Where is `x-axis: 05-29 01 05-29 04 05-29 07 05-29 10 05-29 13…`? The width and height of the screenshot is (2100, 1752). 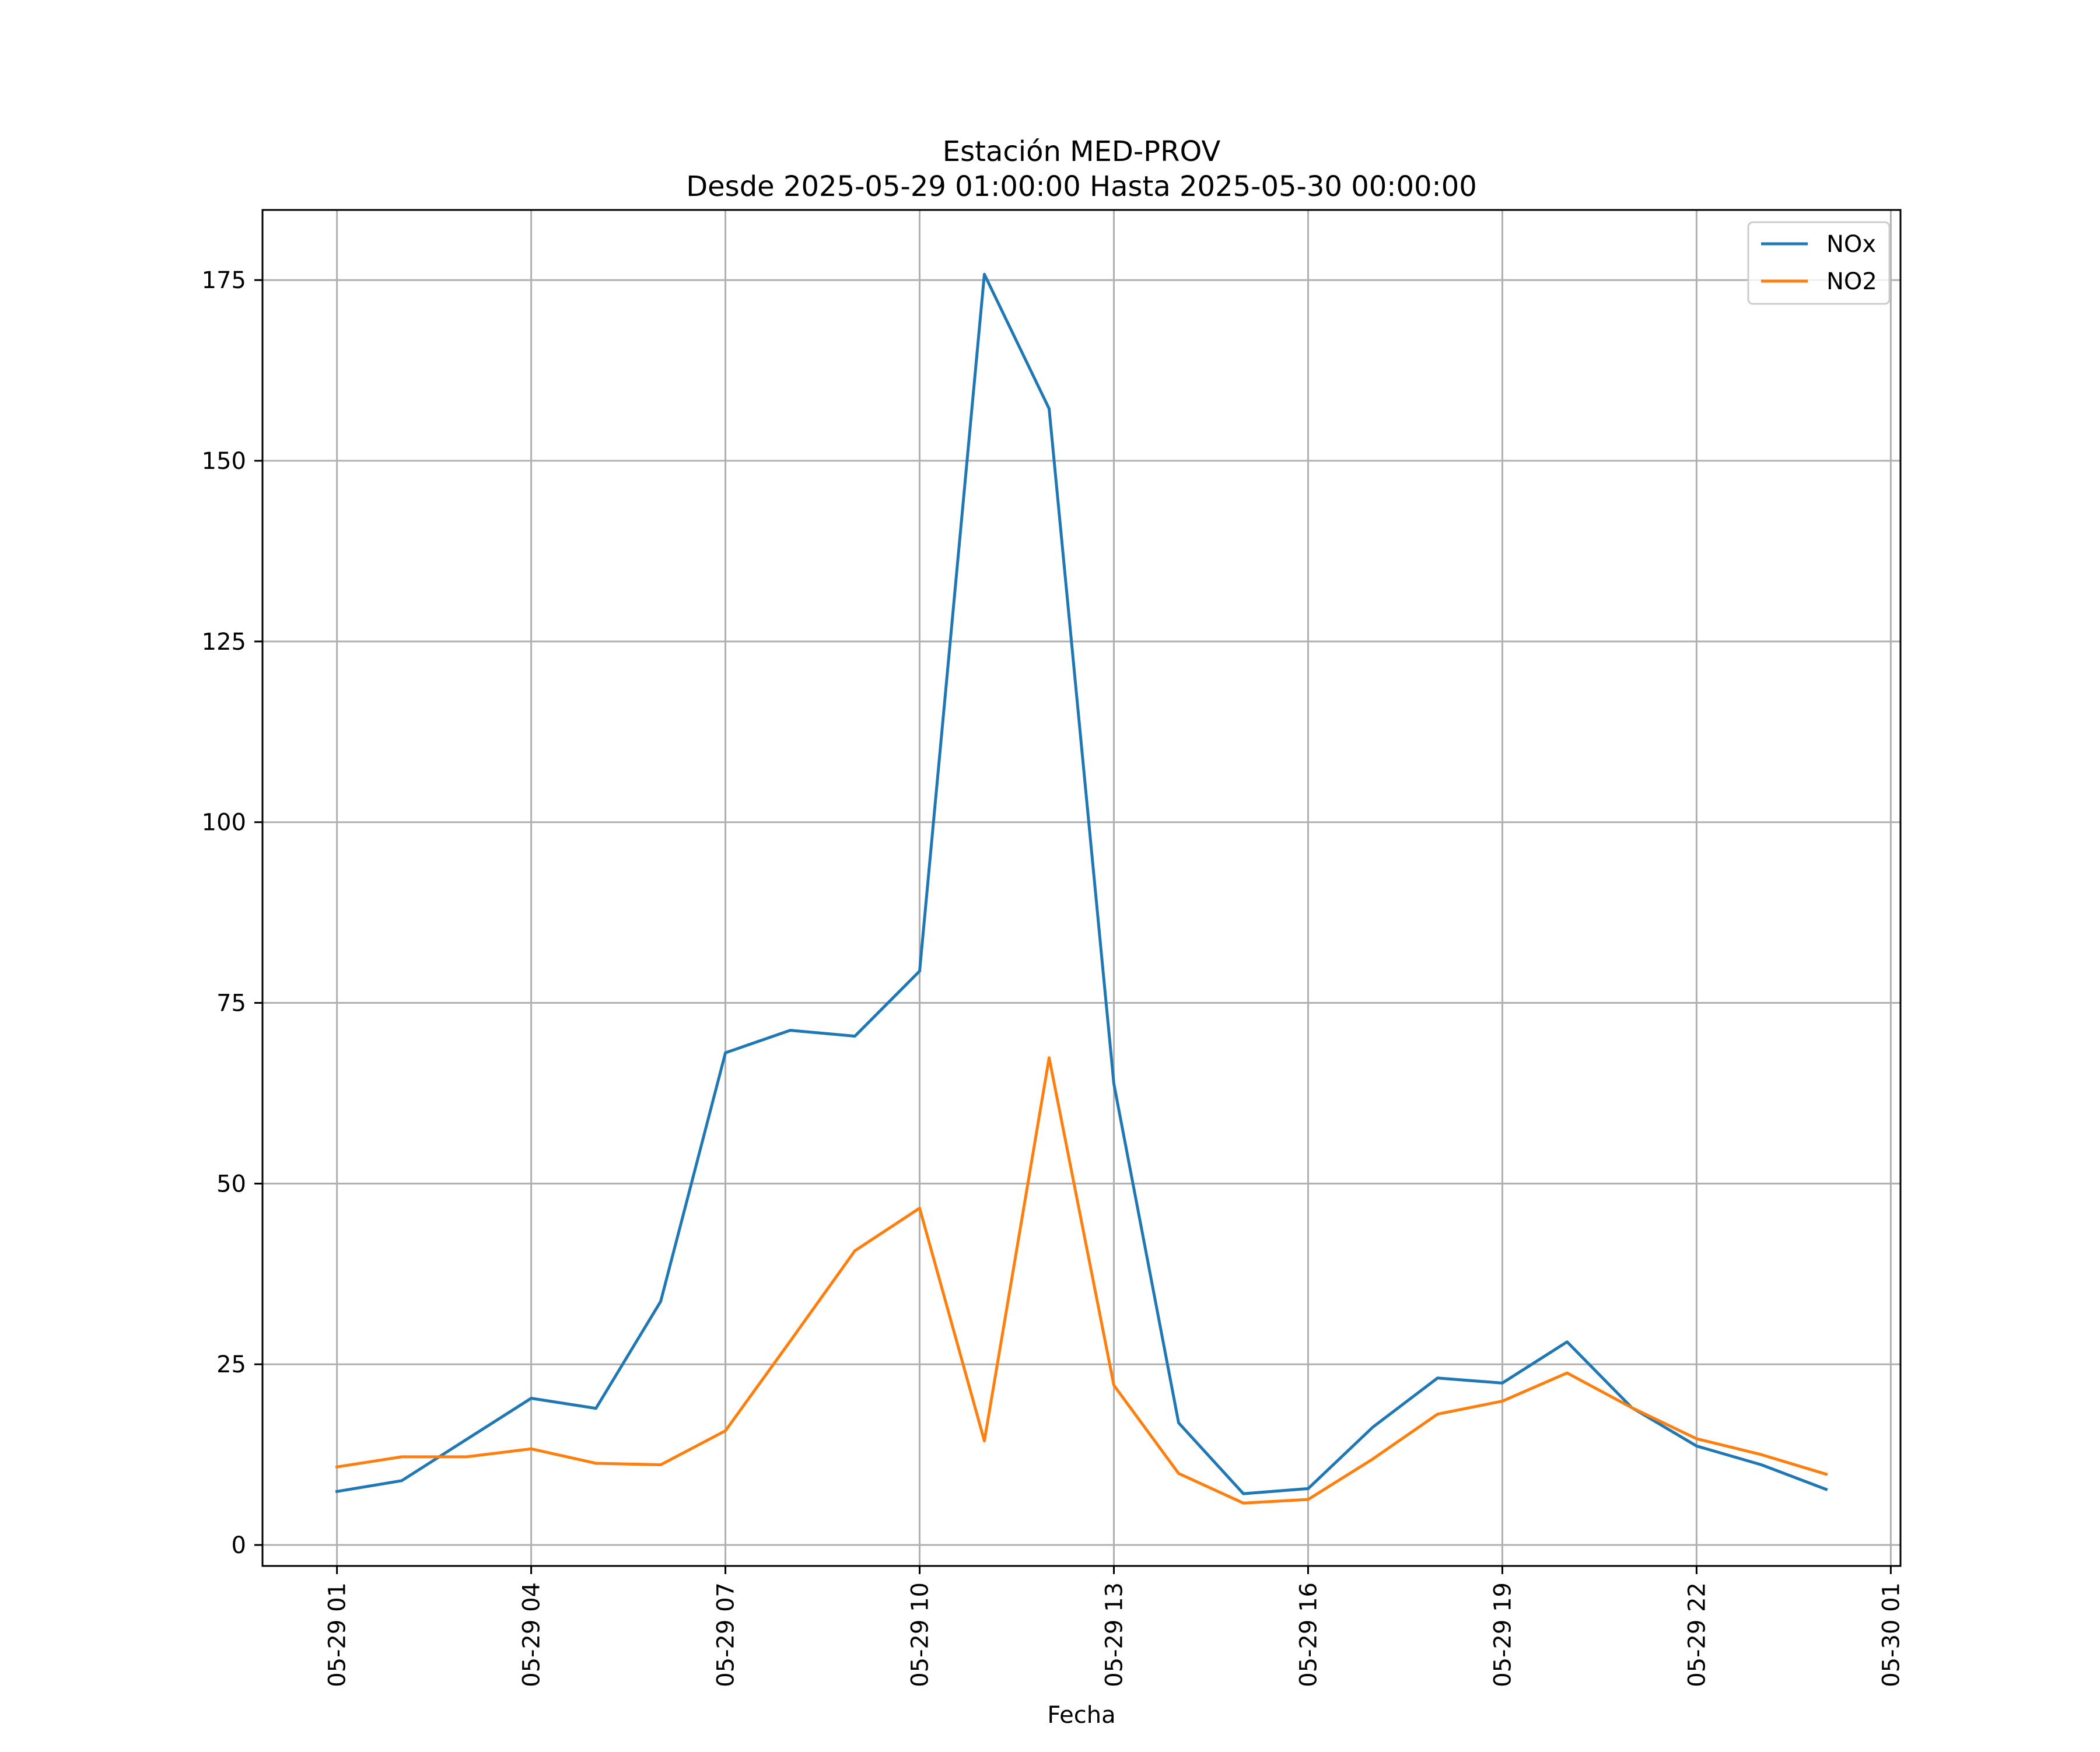
x-axis: 05-29 01 05-29 04 05-29 07 05-29 10 05-29 13… is located at coordinates (1114, 1626).